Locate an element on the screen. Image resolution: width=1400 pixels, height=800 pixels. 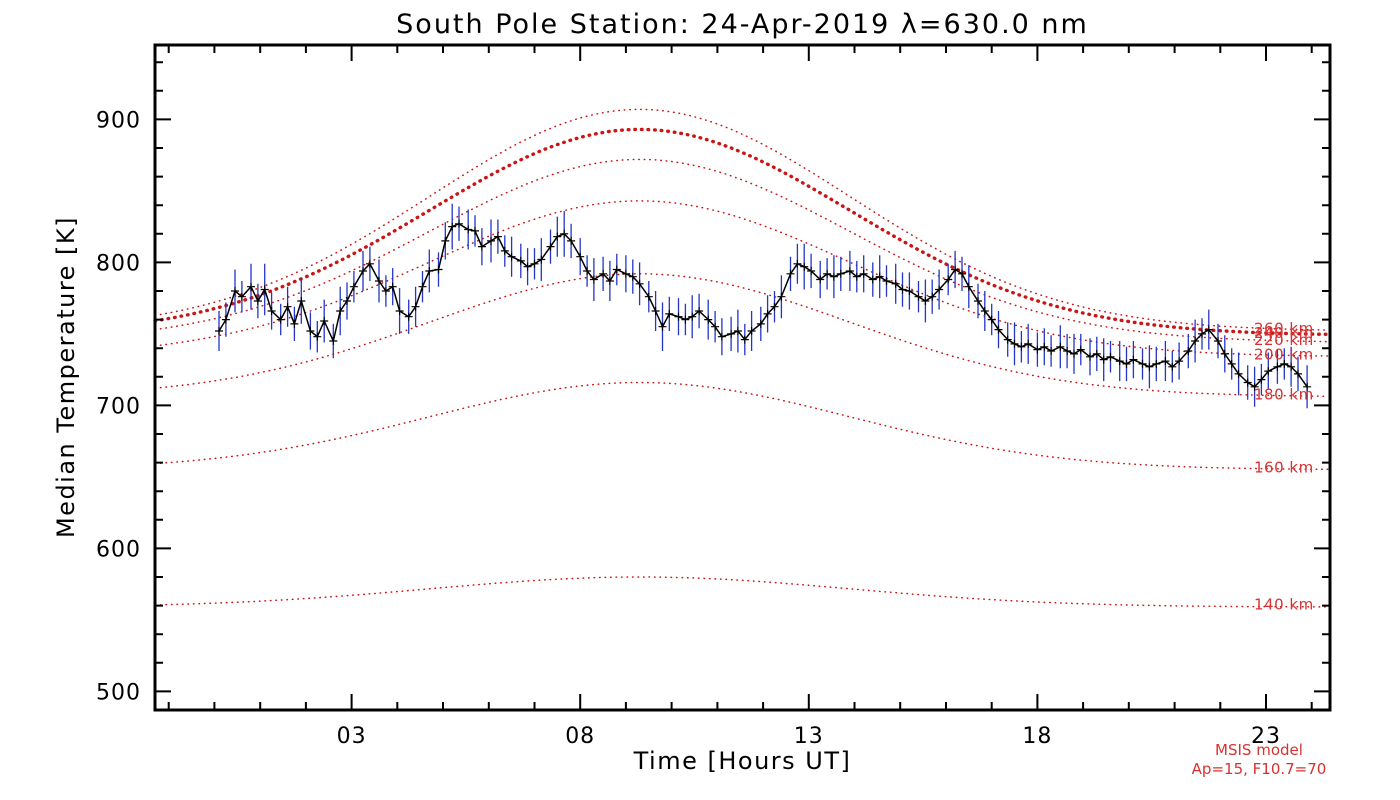
altitude-label-180km: 180 km is located at coordinates (1284, 394).